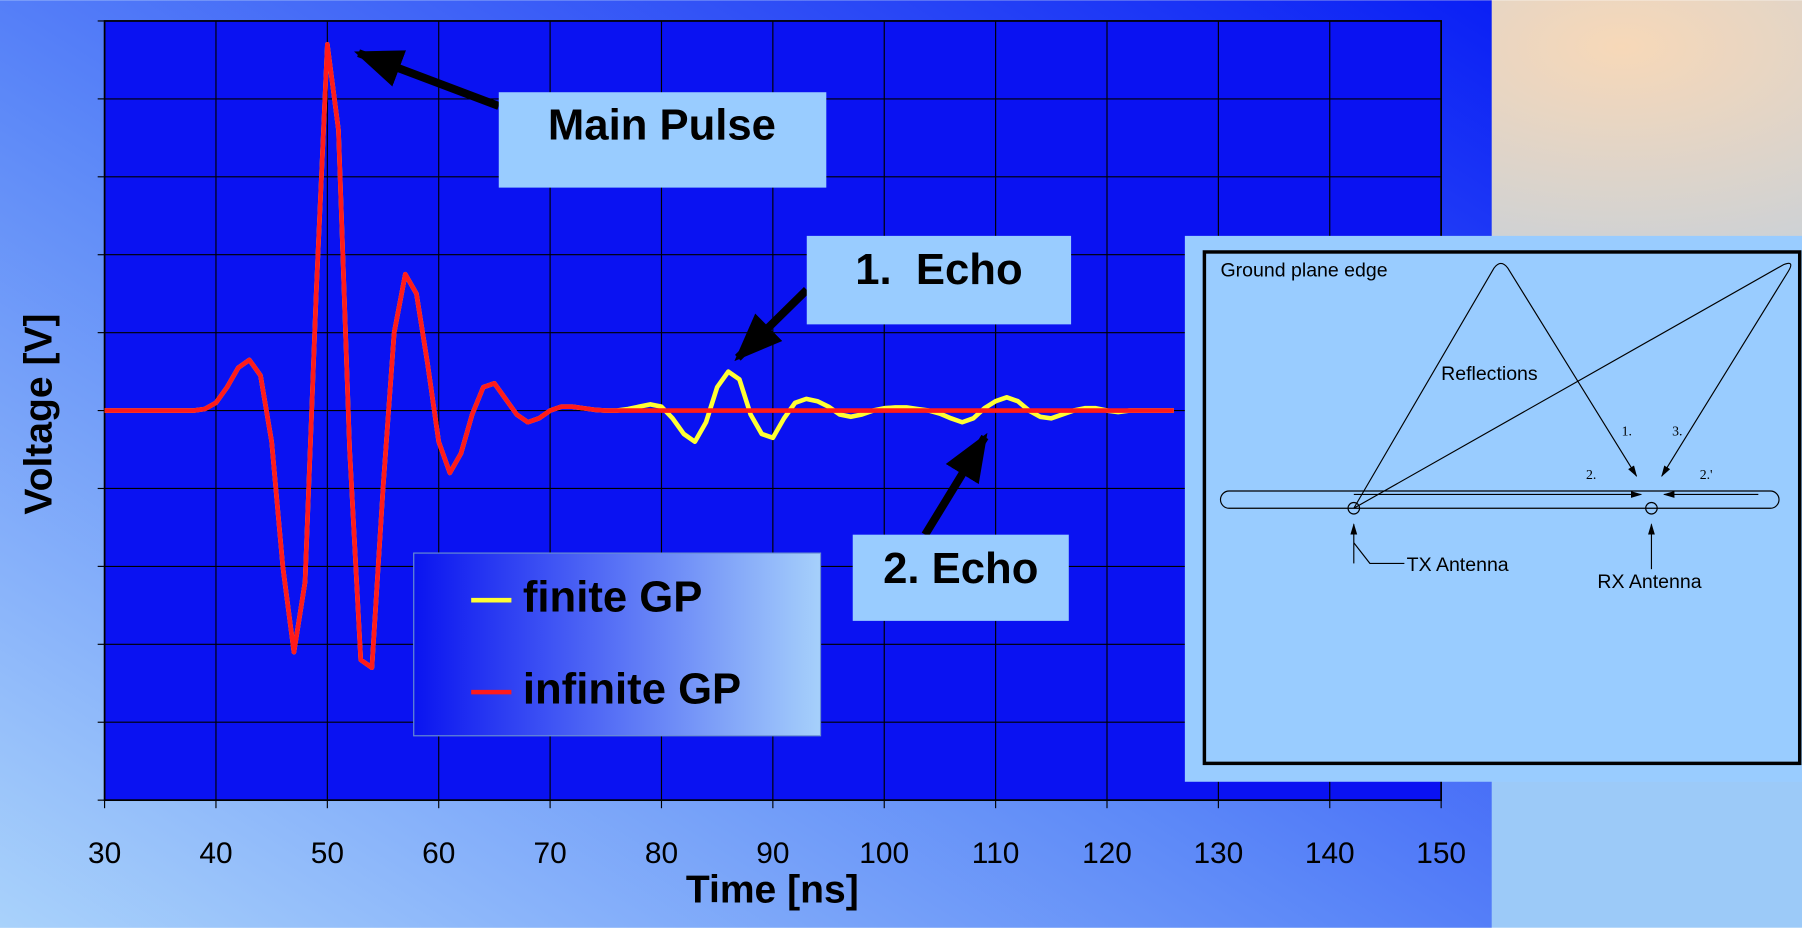 The height and width of the screenshot is (933, 1802). Describe the element at coordinates (1107, 853) in the screenshot. I see `x-tick-label: 120` at that location.